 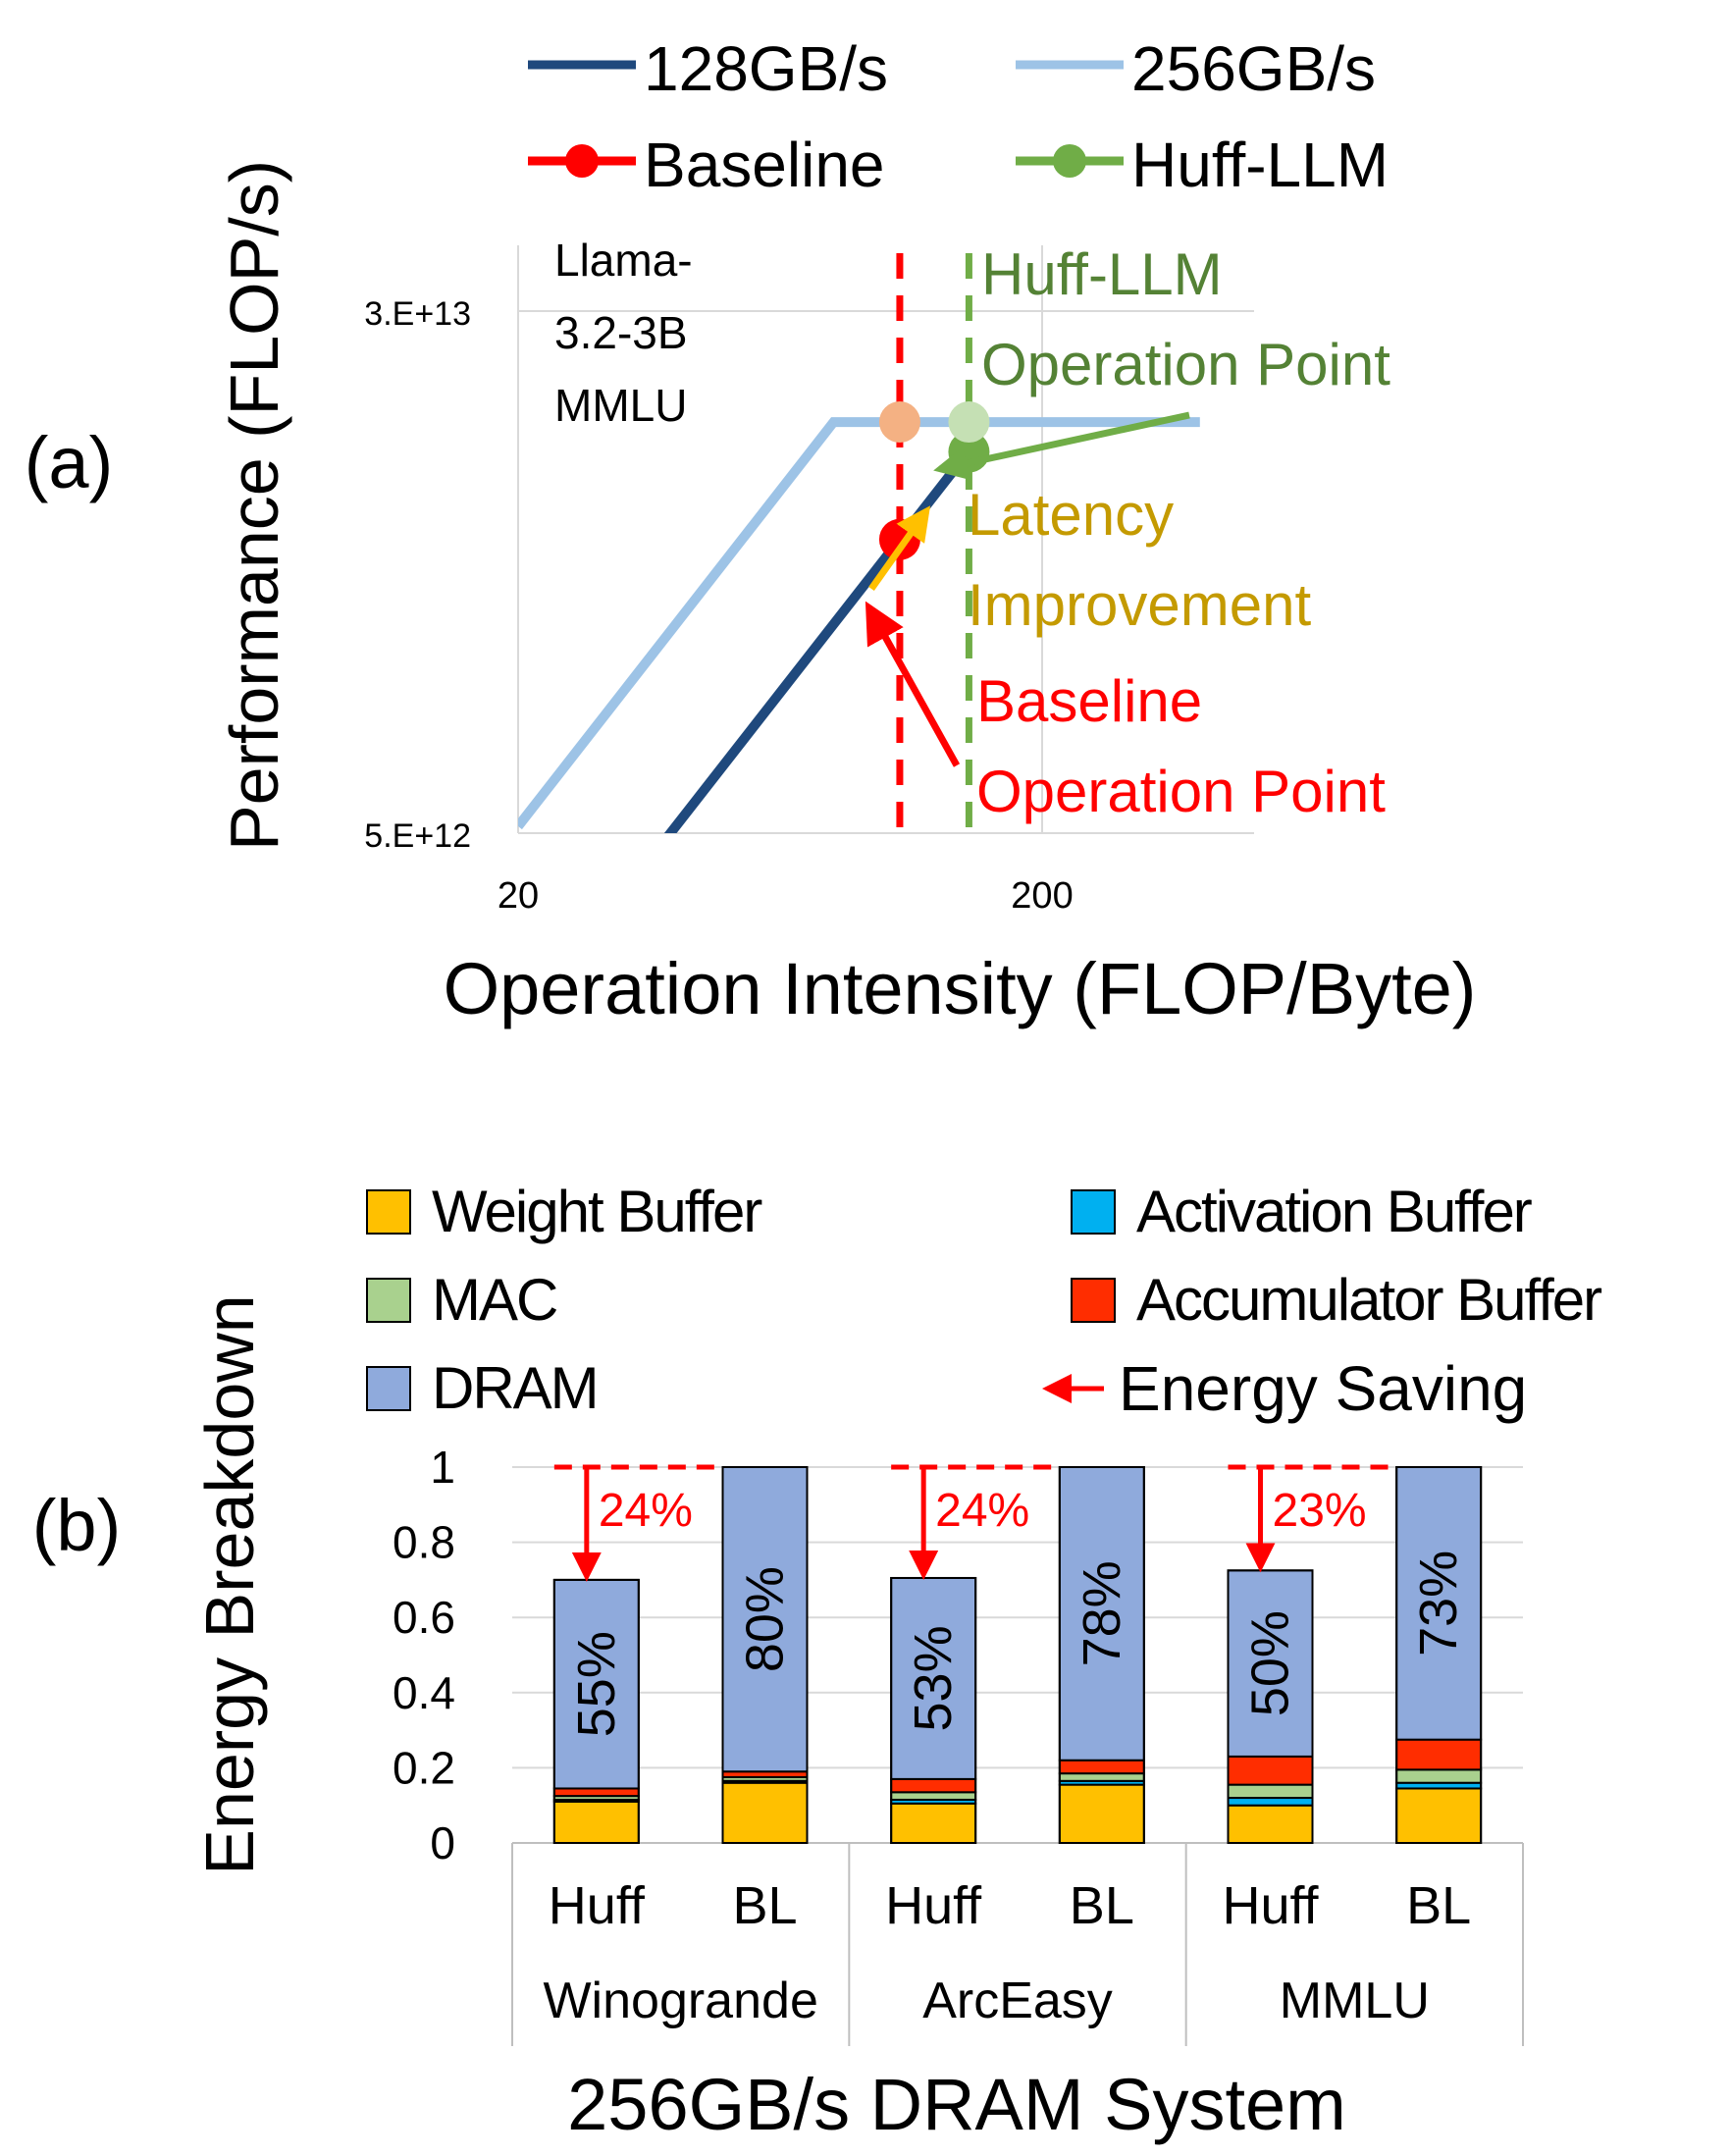 I want to click on energy-ytick-label: 0.2, so click(x=424, y=1767).